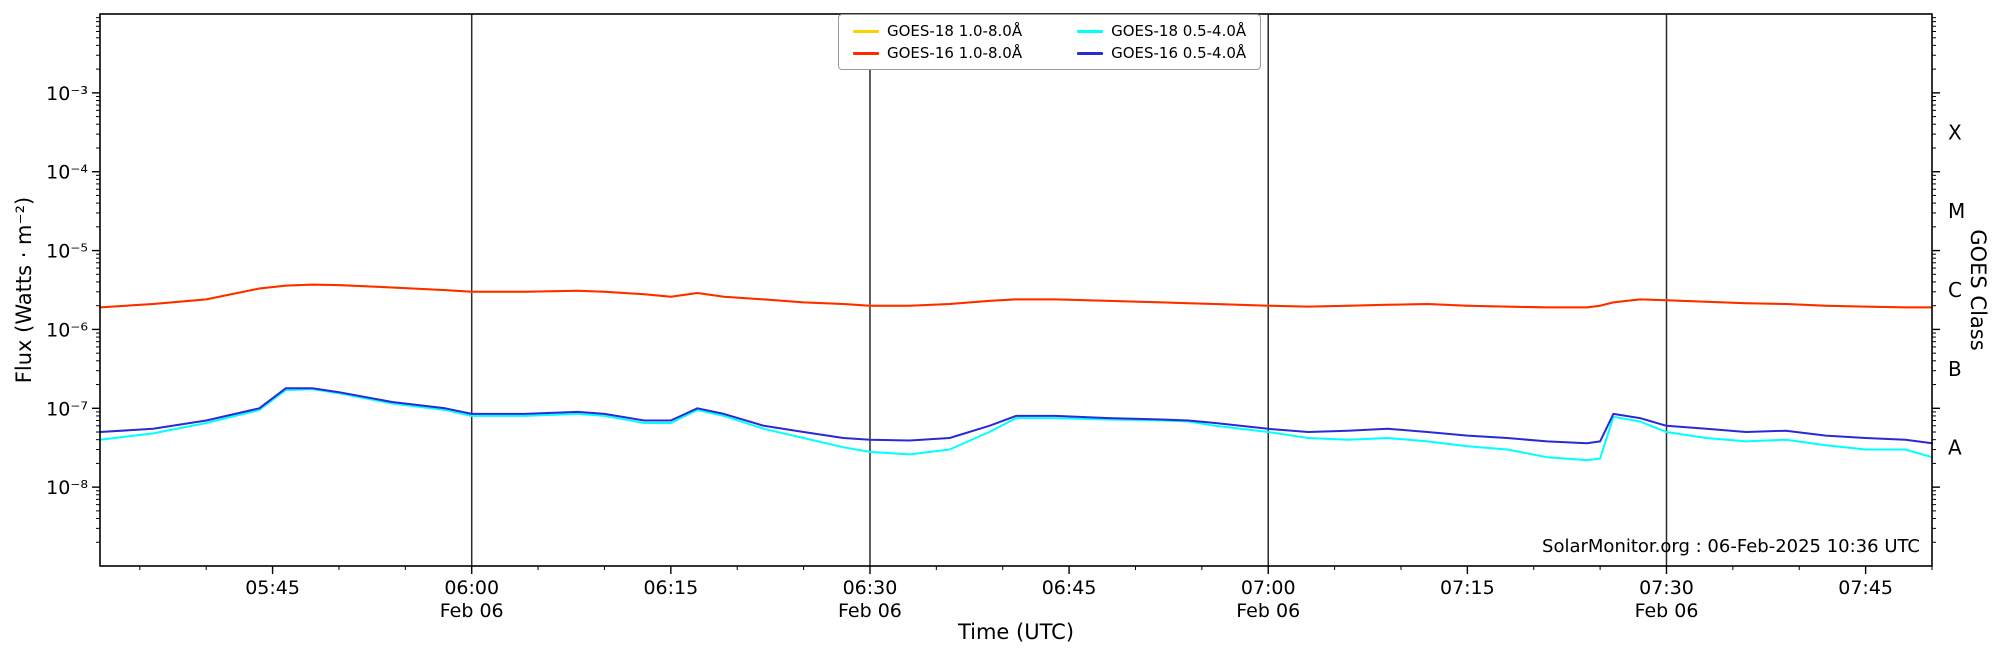 Image resolution: width=2000 pixels, height=650 pixels. Describe the element at coordinates (67, 252) in the screenshot. I see `y-tick-label: 10⁻⁵` at that location.